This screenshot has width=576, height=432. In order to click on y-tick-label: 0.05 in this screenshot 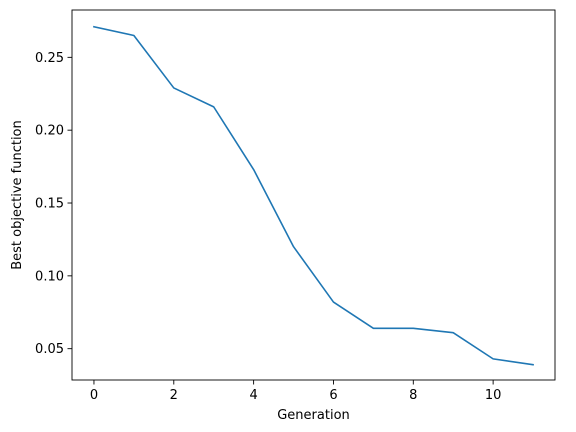, I will do `click(49, 349)`.